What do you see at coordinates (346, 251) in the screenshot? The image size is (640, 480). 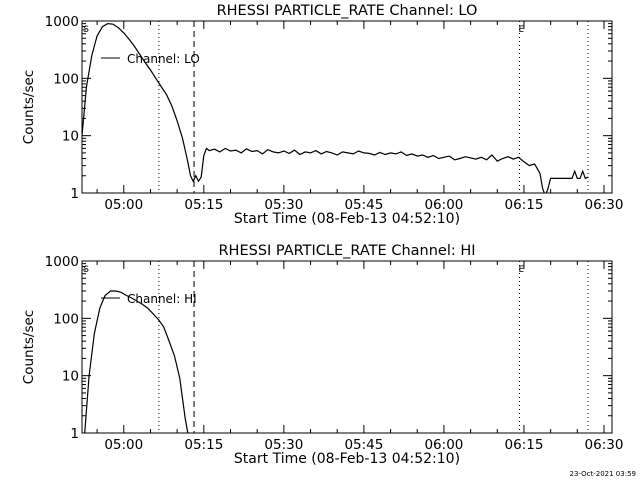 I see `chart-title: RHESSI PARTICLE_RATE Channel: HI` at bounding box center [346, 251].